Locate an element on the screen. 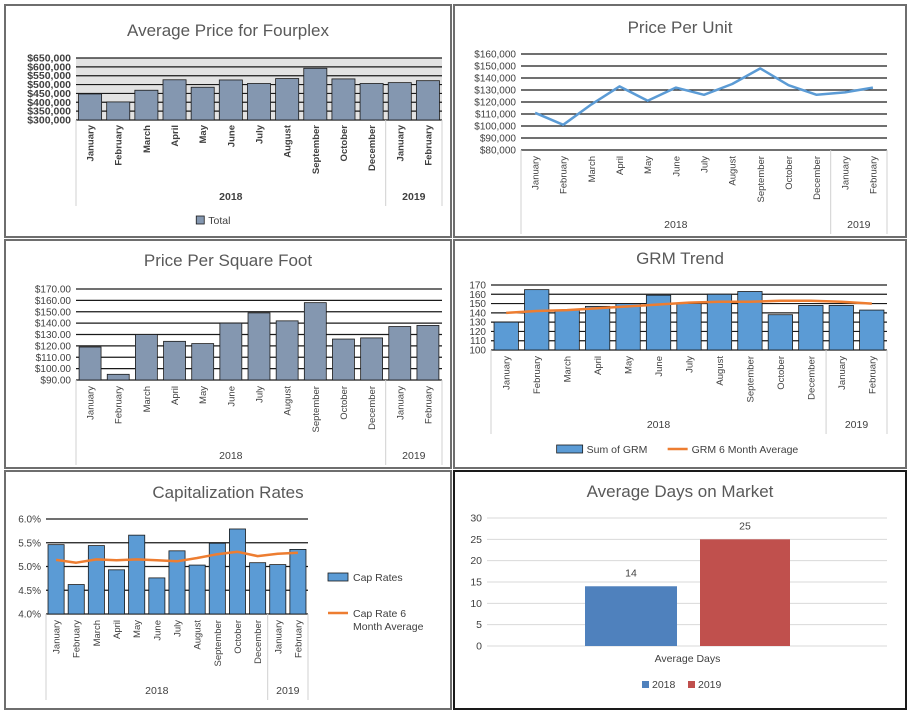  y-tick-label: $140,000 is located at coordinates (495, 79).